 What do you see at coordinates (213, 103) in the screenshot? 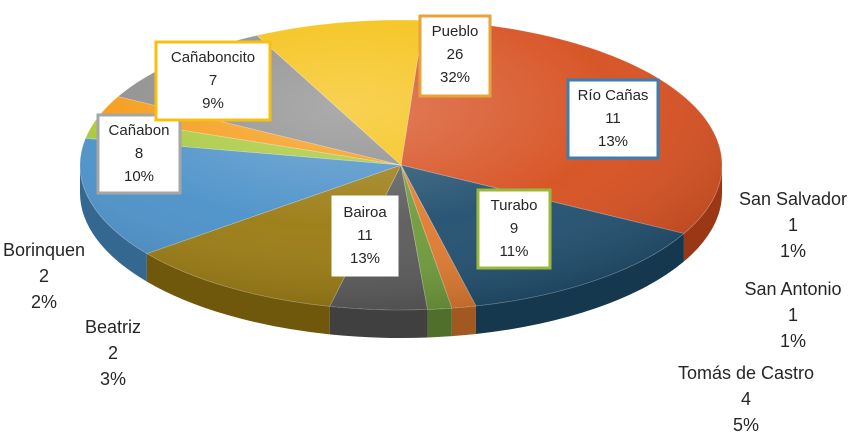
I see `label-percent: 9%` at bounding box center [213, 103].